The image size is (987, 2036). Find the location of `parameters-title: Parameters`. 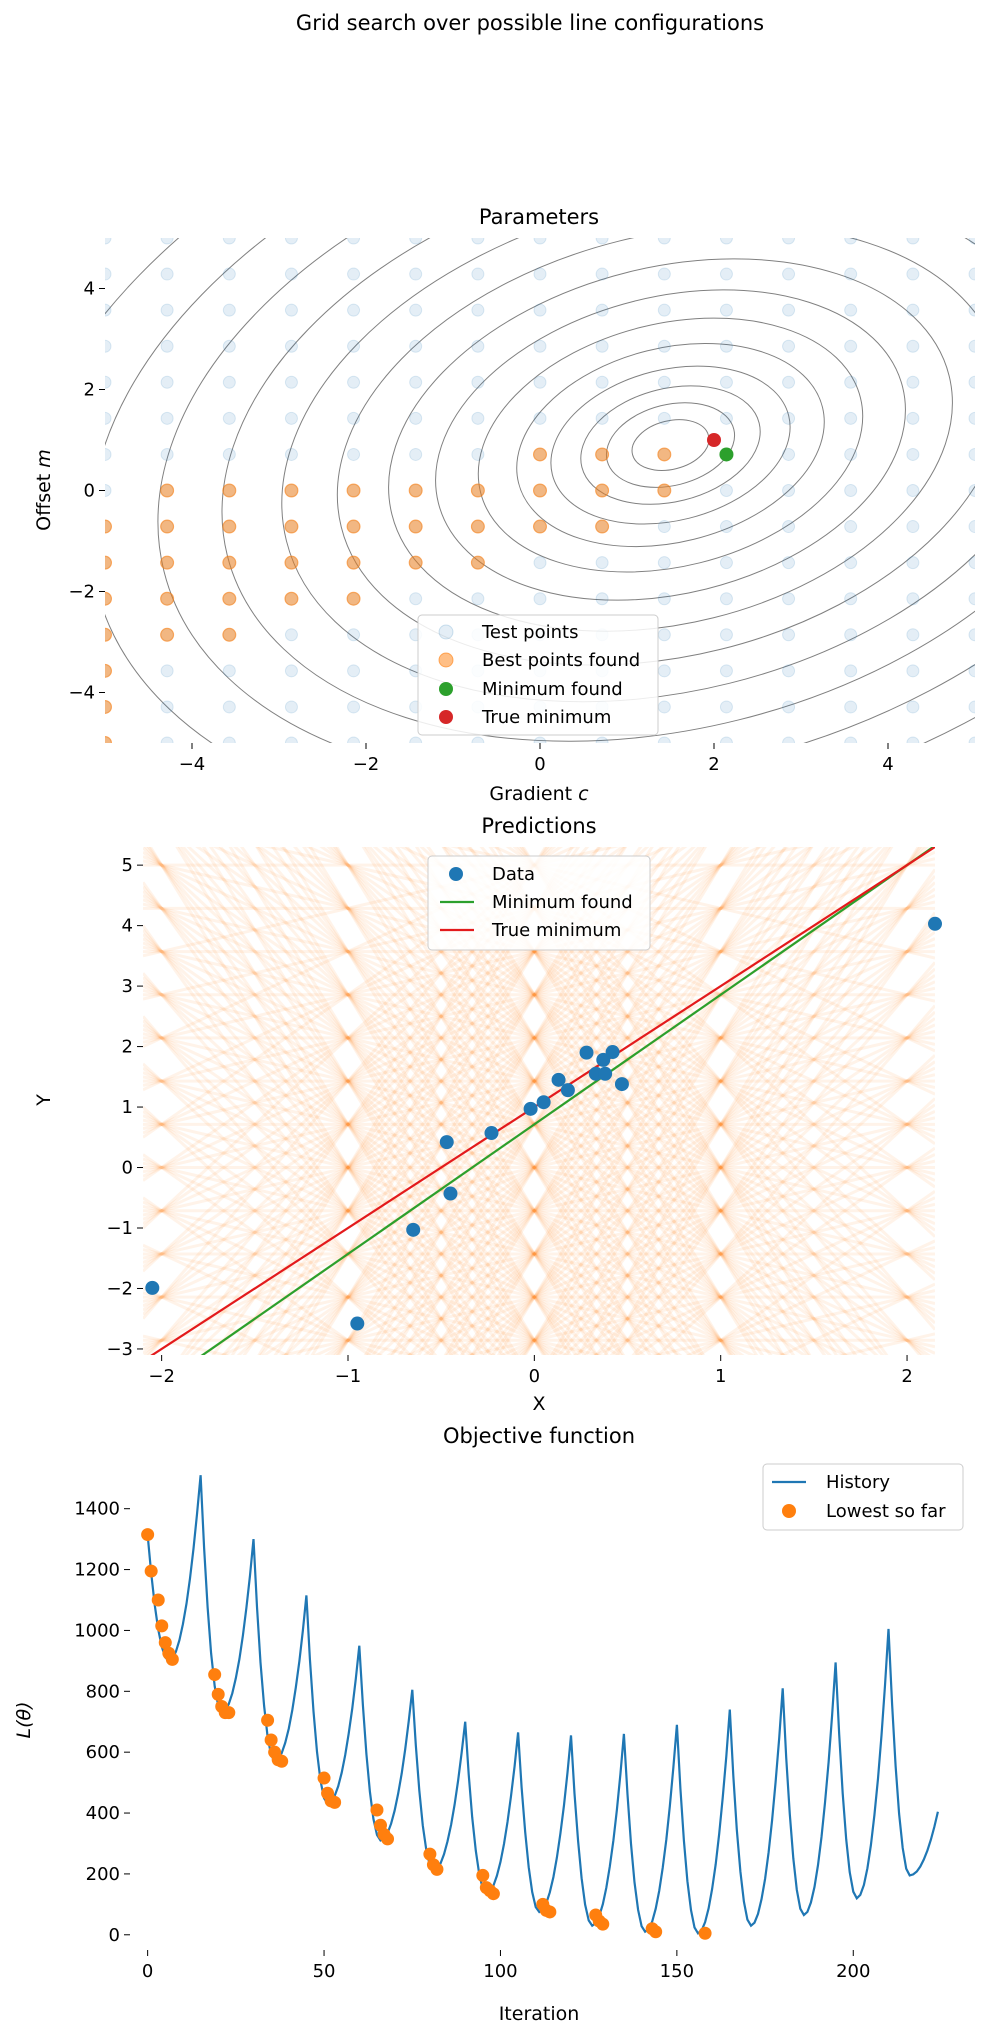

parameters-title: Parameters is located at coordinates (539, 217).